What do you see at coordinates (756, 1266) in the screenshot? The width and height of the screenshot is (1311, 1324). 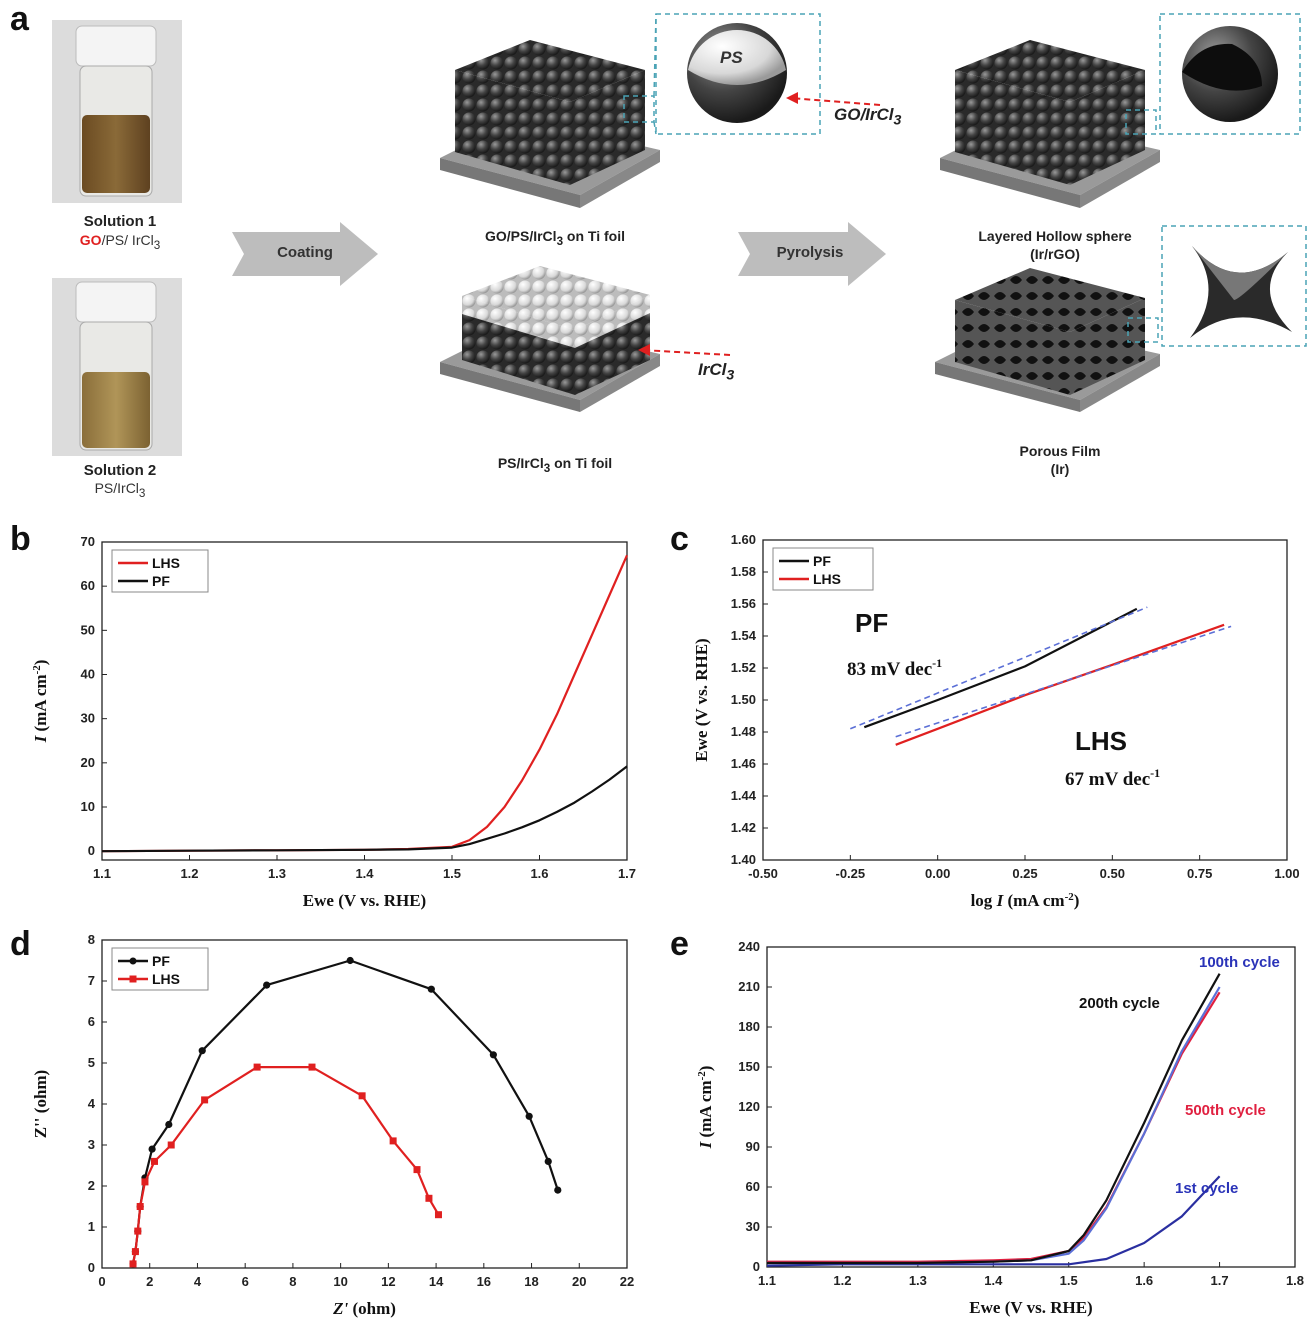 I see `y-tick-label-e: 0` at bounding box center [756, 1266].